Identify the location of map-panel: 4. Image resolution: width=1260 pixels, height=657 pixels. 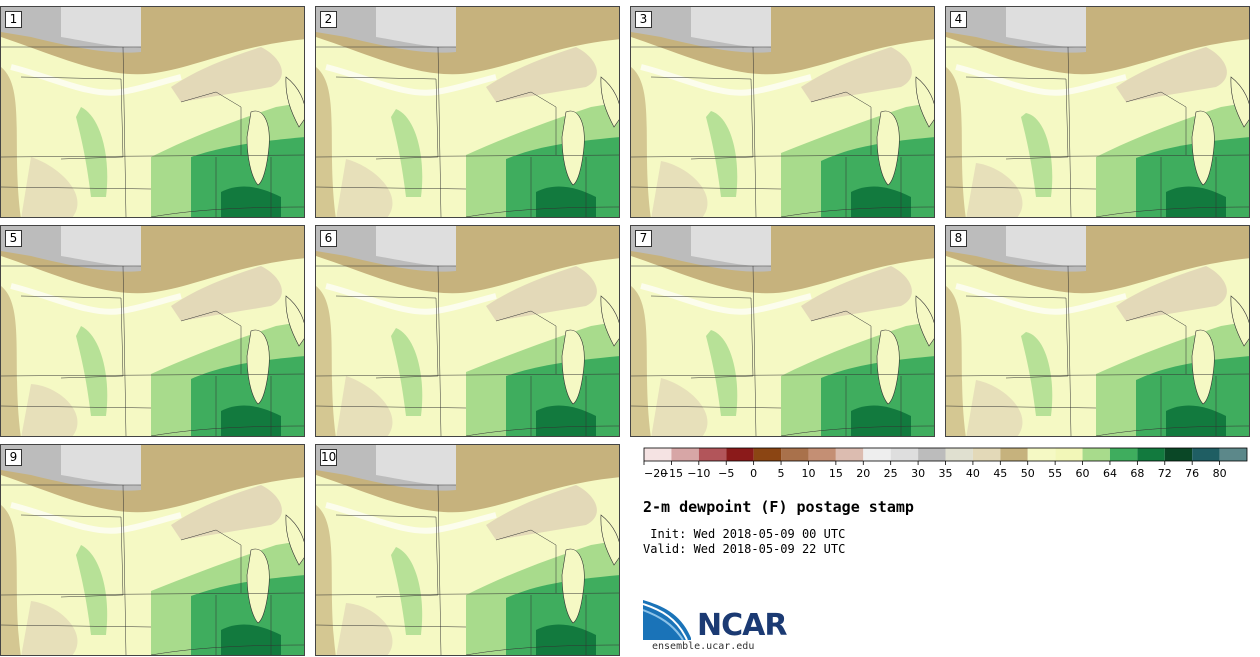
(1097, 112).